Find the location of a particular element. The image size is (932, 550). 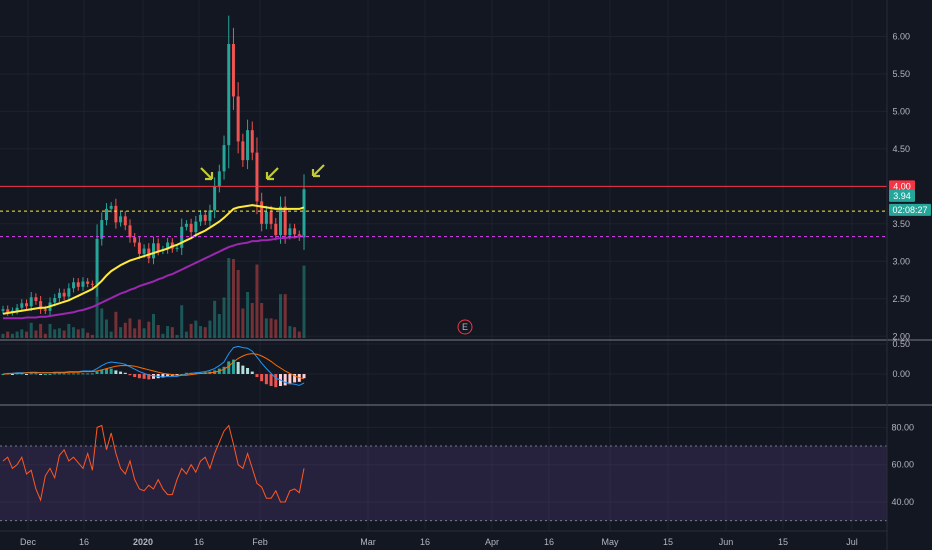

price-badges: 4.003.94 02:08:27 is located at coordinates (910, 198).